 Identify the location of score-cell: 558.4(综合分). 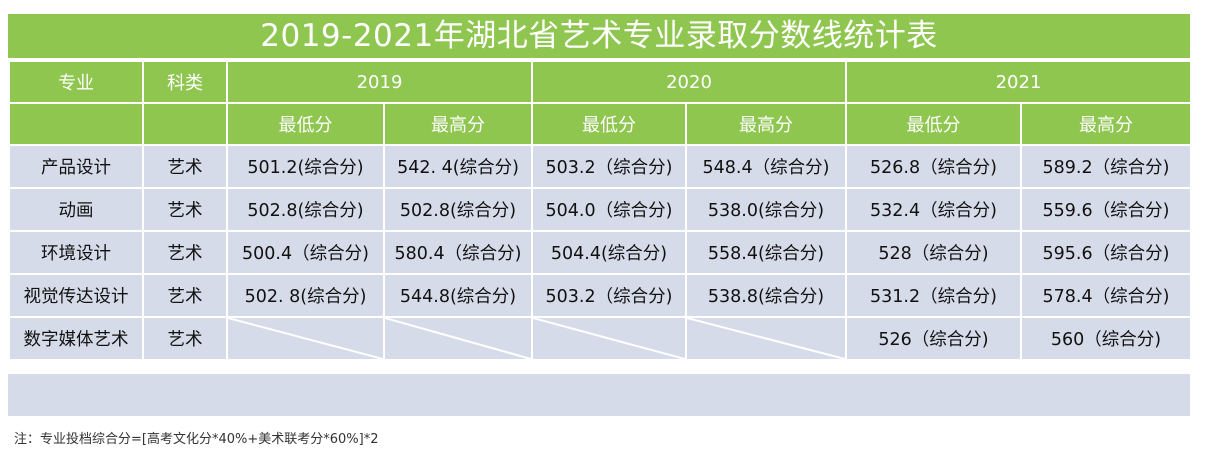
(766, 252).